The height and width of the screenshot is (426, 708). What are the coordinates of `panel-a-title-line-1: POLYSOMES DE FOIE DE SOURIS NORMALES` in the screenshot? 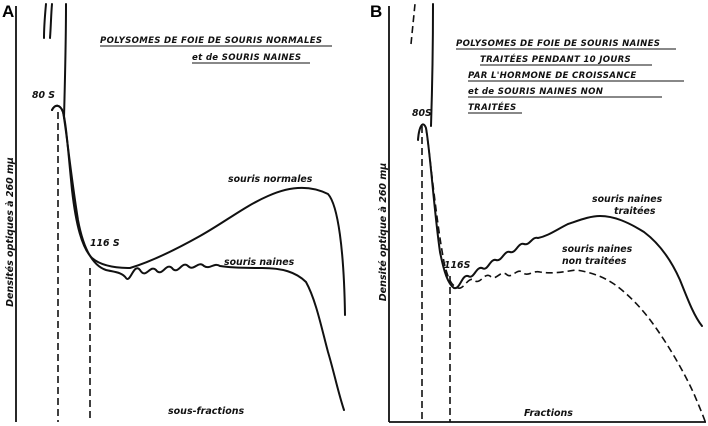 It's located at (211, 41).